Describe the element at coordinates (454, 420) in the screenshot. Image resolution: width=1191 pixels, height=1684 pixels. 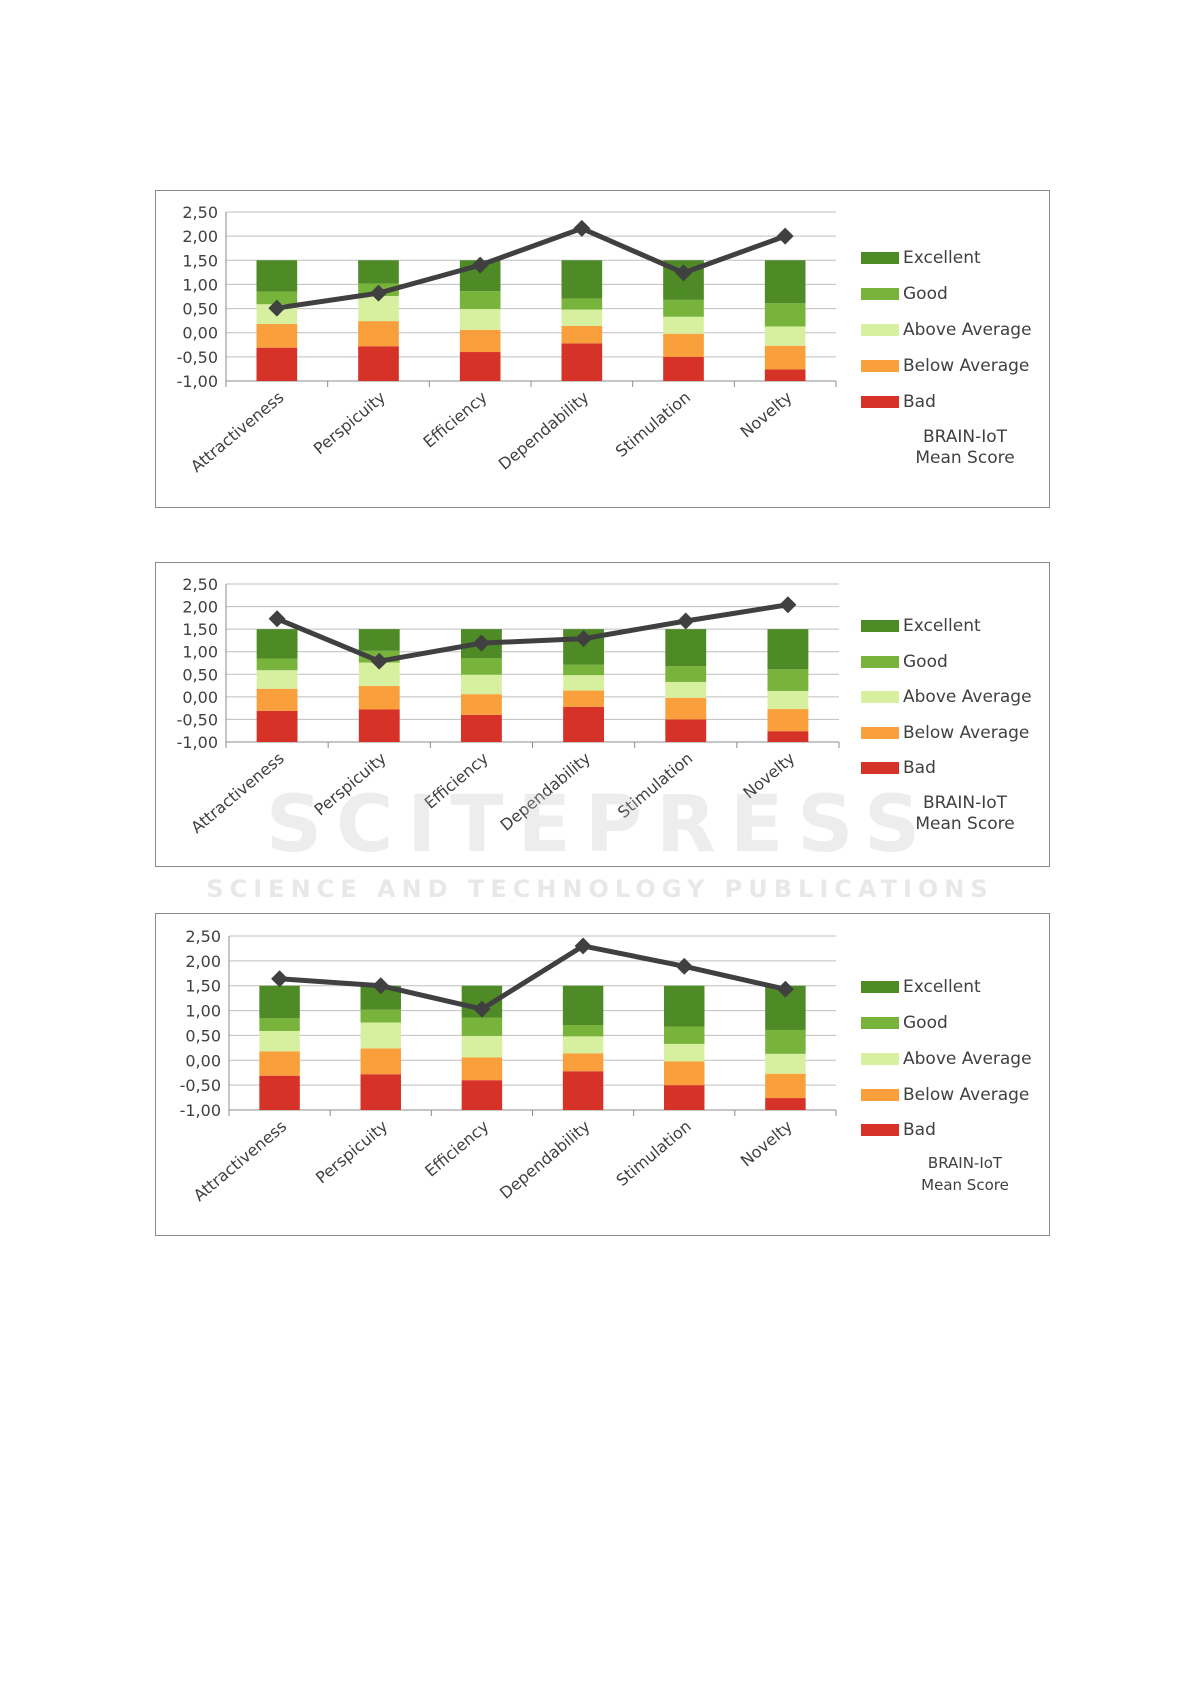
I see `x-category-label: Efficiency` at that location.